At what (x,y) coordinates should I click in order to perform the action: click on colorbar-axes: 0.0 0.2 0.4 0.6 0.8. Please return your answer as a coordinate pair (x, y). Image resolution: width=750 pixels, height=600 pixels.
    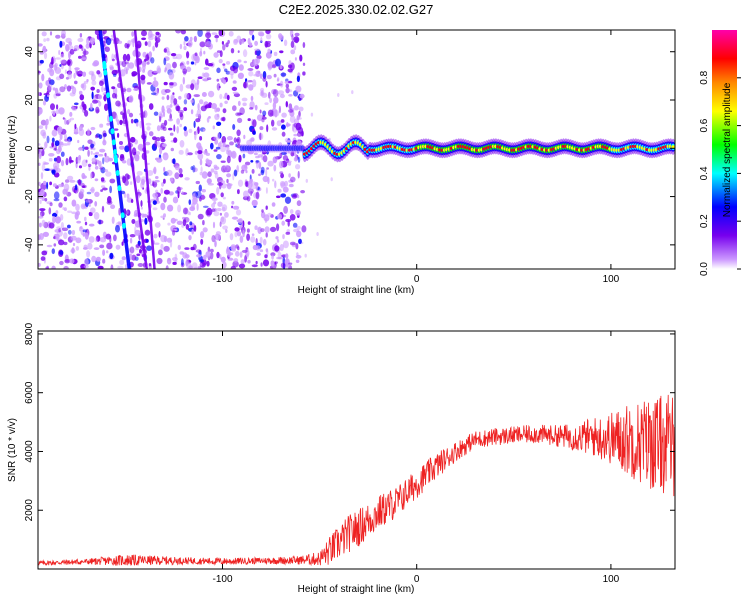
    Looking at the image, I should click on (720, 173).